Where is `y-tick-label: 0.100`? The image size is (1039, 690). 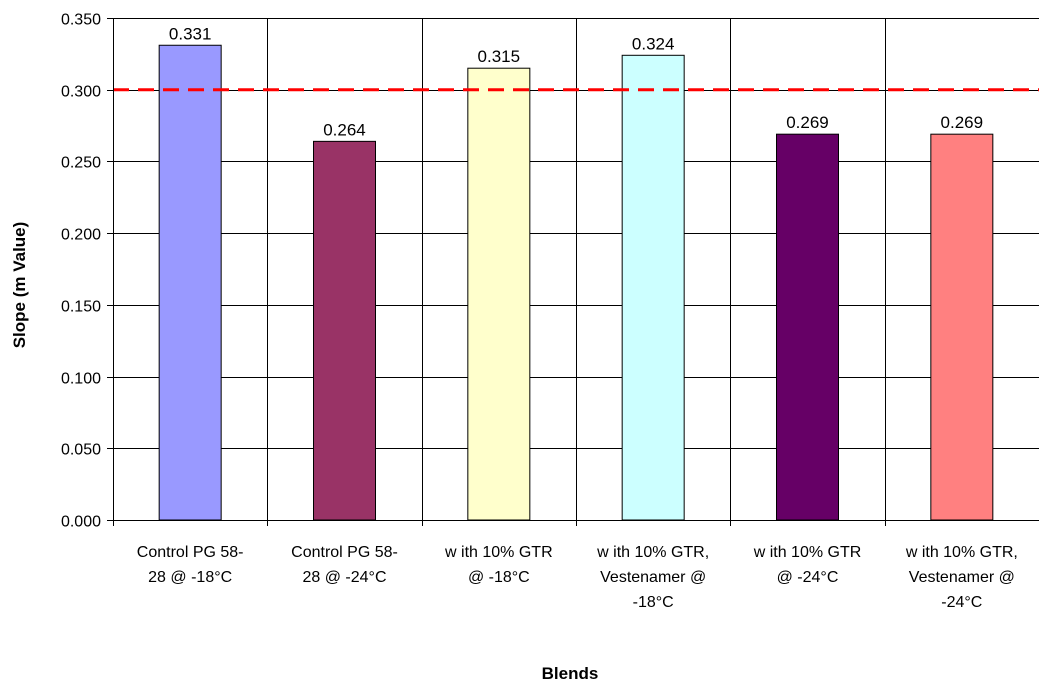
y-tick-label: 0.100 is located at coordinates (81, 379).